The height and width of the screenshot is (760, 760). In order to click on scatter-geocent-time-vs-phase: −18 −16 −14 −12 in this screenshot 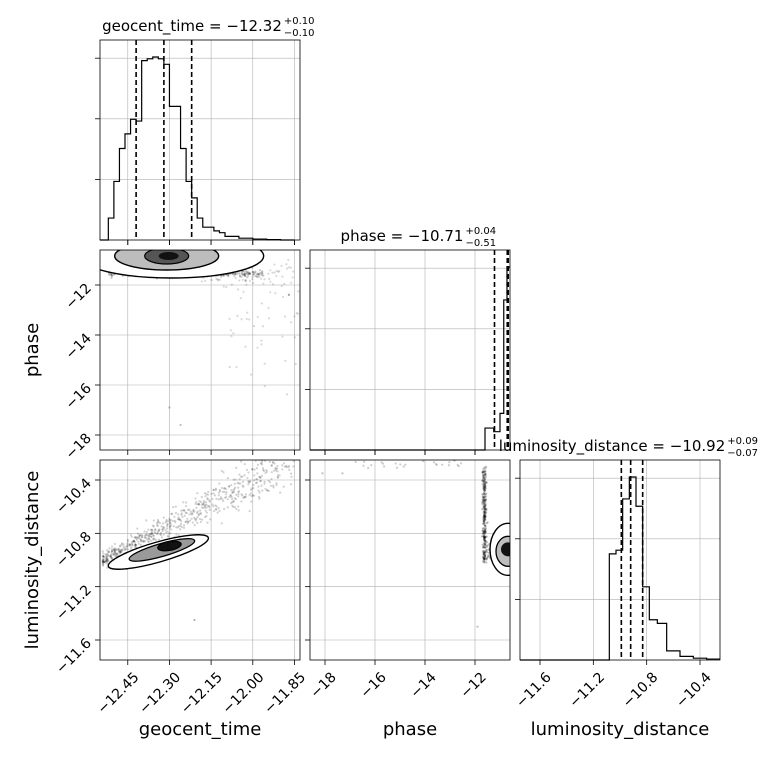, I will do `click(182, 356)`.